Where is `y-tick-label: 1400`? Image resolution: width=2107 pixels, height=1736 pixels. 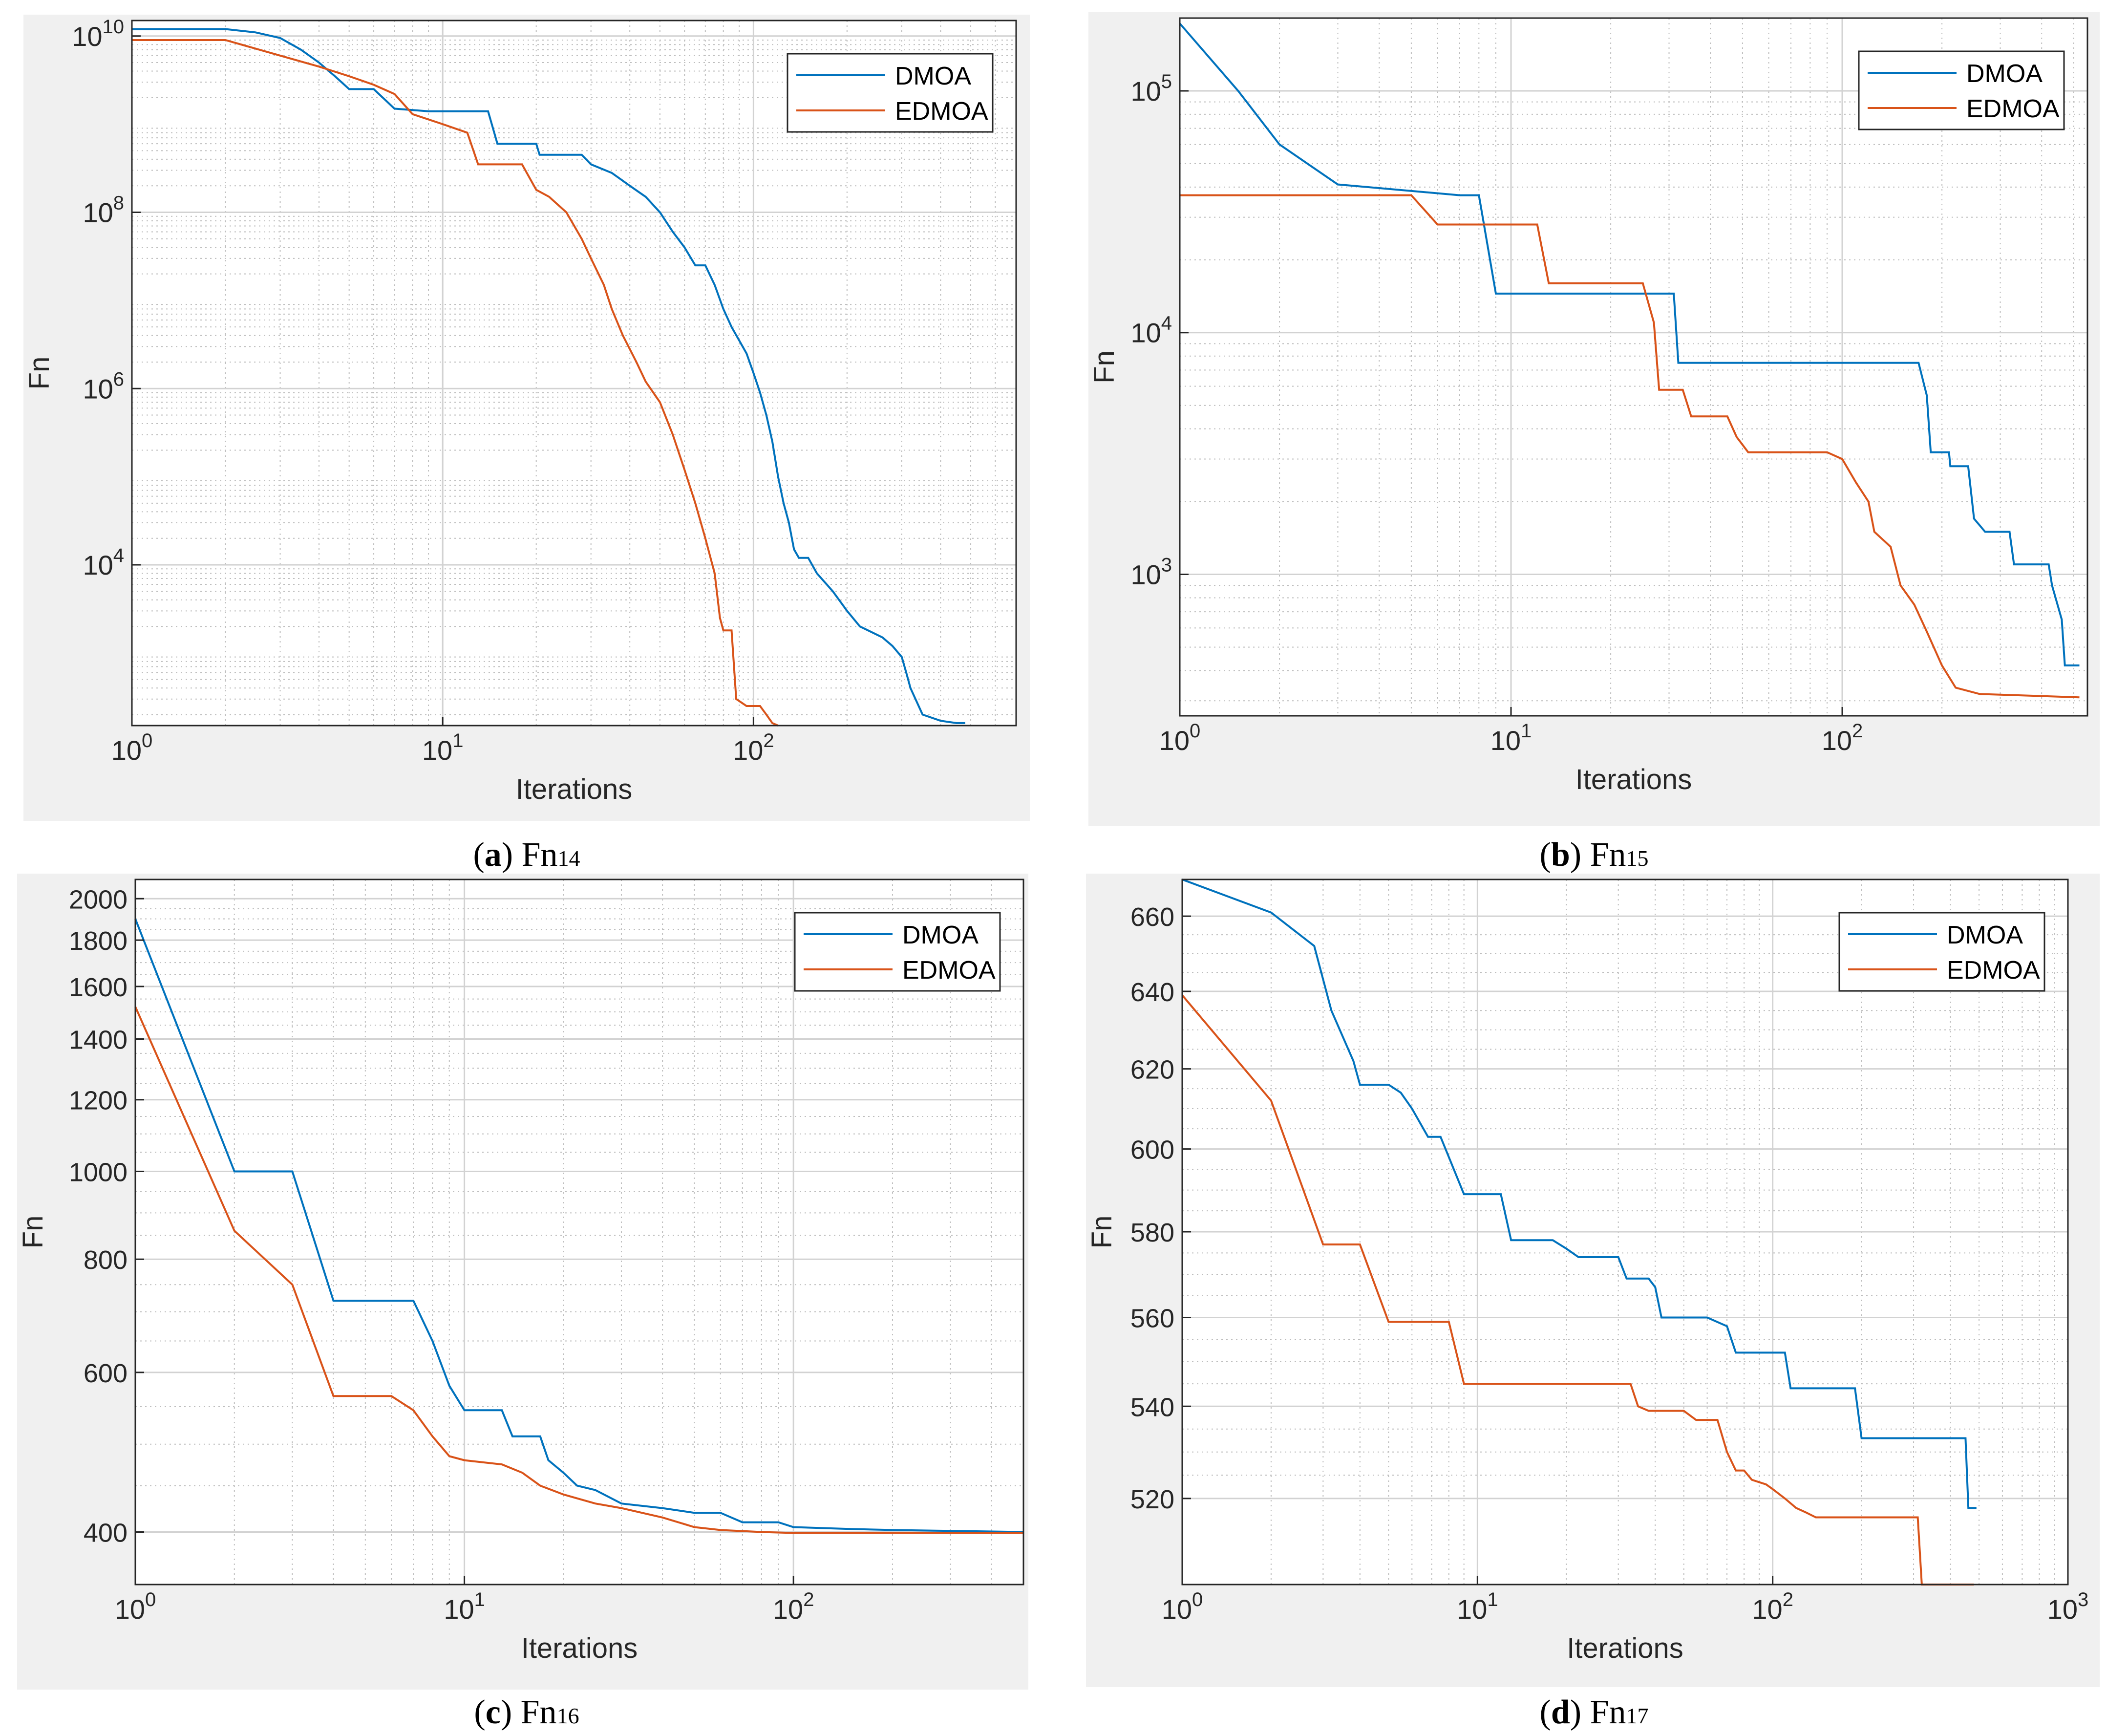 y-tick-label: 1400 is located at coordinates (98, 1040).